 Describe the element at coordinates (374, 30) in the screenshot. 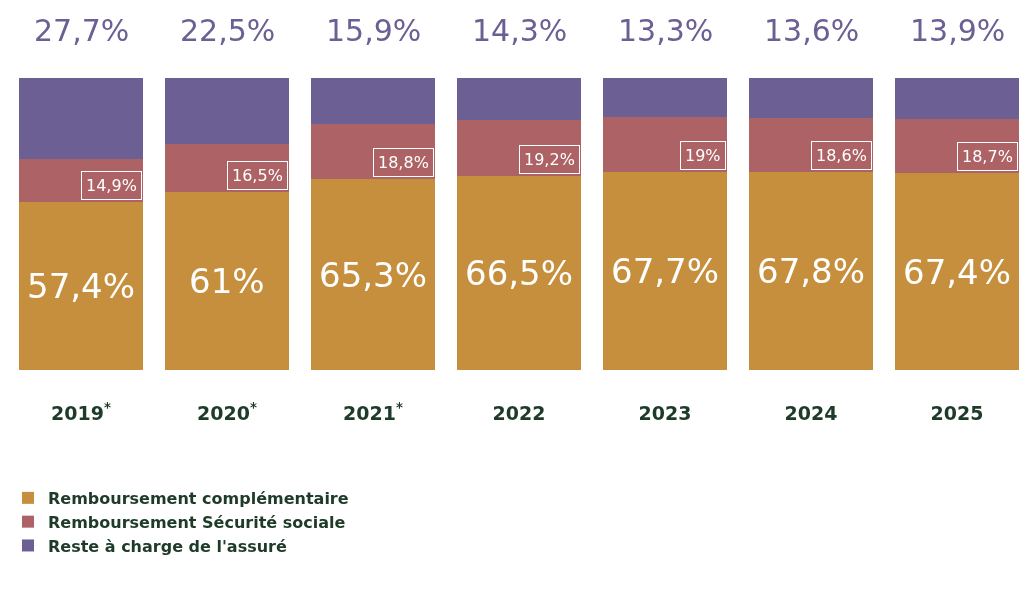

I see `data-label: 15,9%` at that location.